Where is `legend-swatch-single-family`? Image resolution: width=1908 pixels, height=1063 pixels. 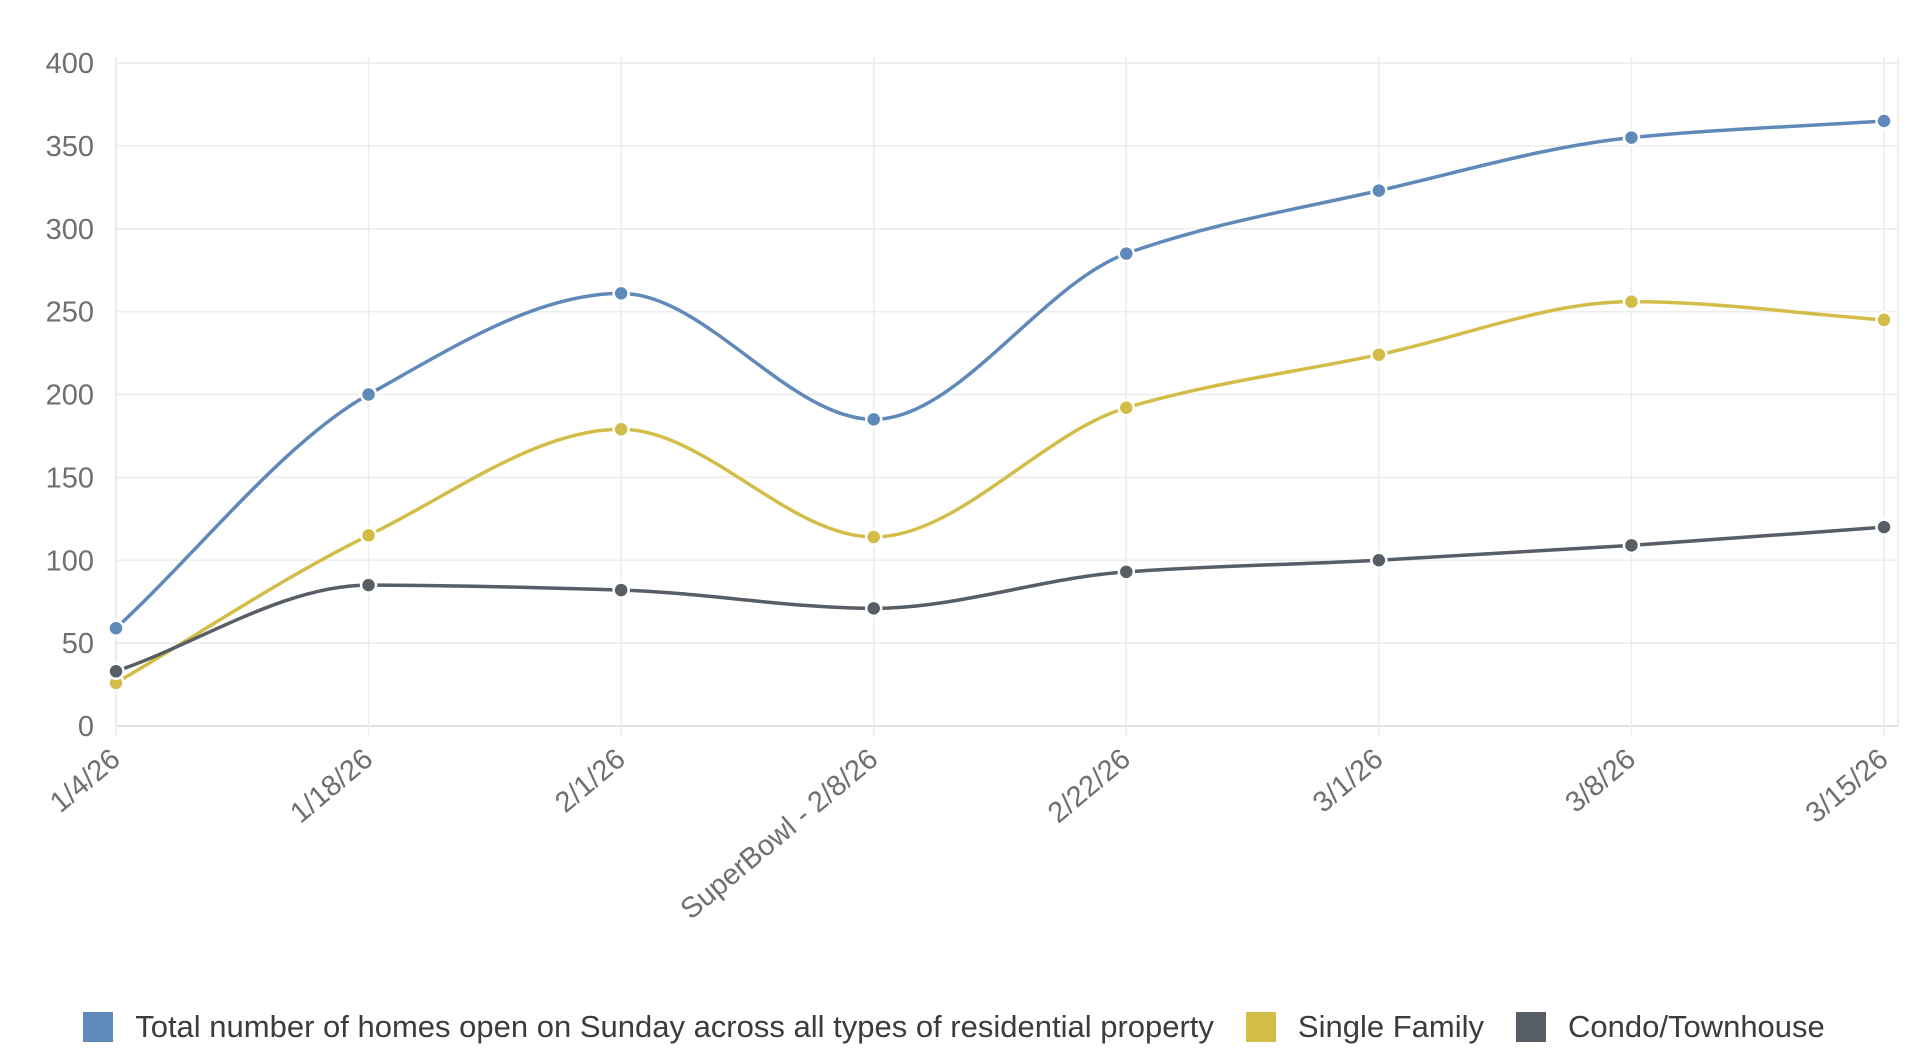 legend-swatch-single-family is located at coordinates (1260, 1027).